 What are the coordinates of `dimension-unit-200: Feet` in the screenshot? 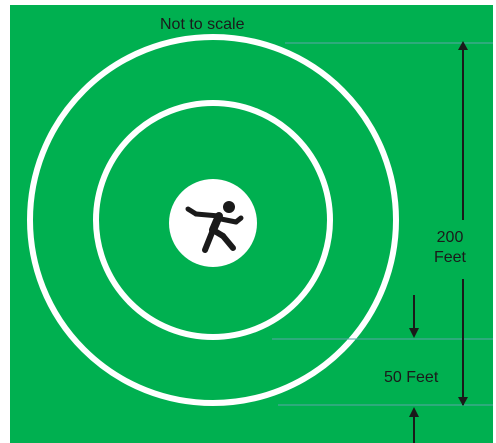 It's located at (449, 257).